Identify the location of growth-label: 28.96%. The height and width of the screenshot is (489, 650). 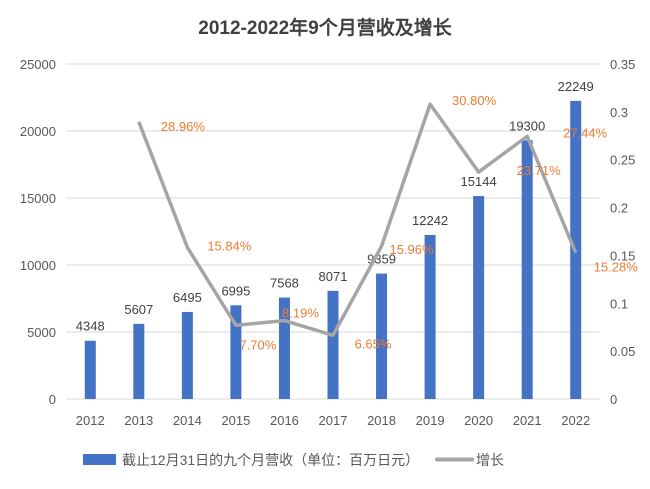
(183, 126).